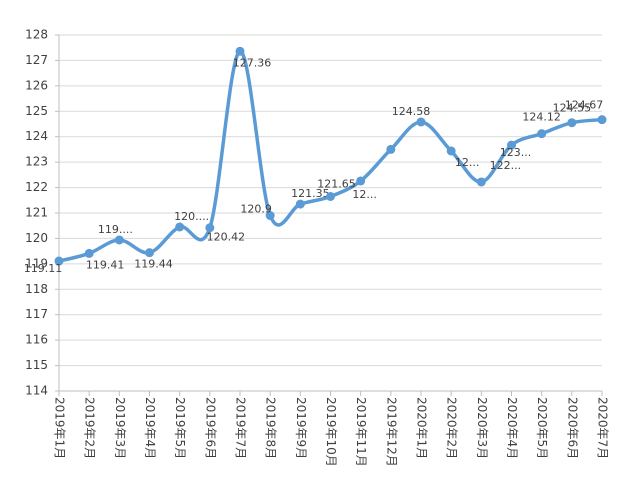 This screenshot has width=644, height=484. Describe the element at coordinates (36, 263) in the screenshot. I see `y-tick-label: 119` at that location.